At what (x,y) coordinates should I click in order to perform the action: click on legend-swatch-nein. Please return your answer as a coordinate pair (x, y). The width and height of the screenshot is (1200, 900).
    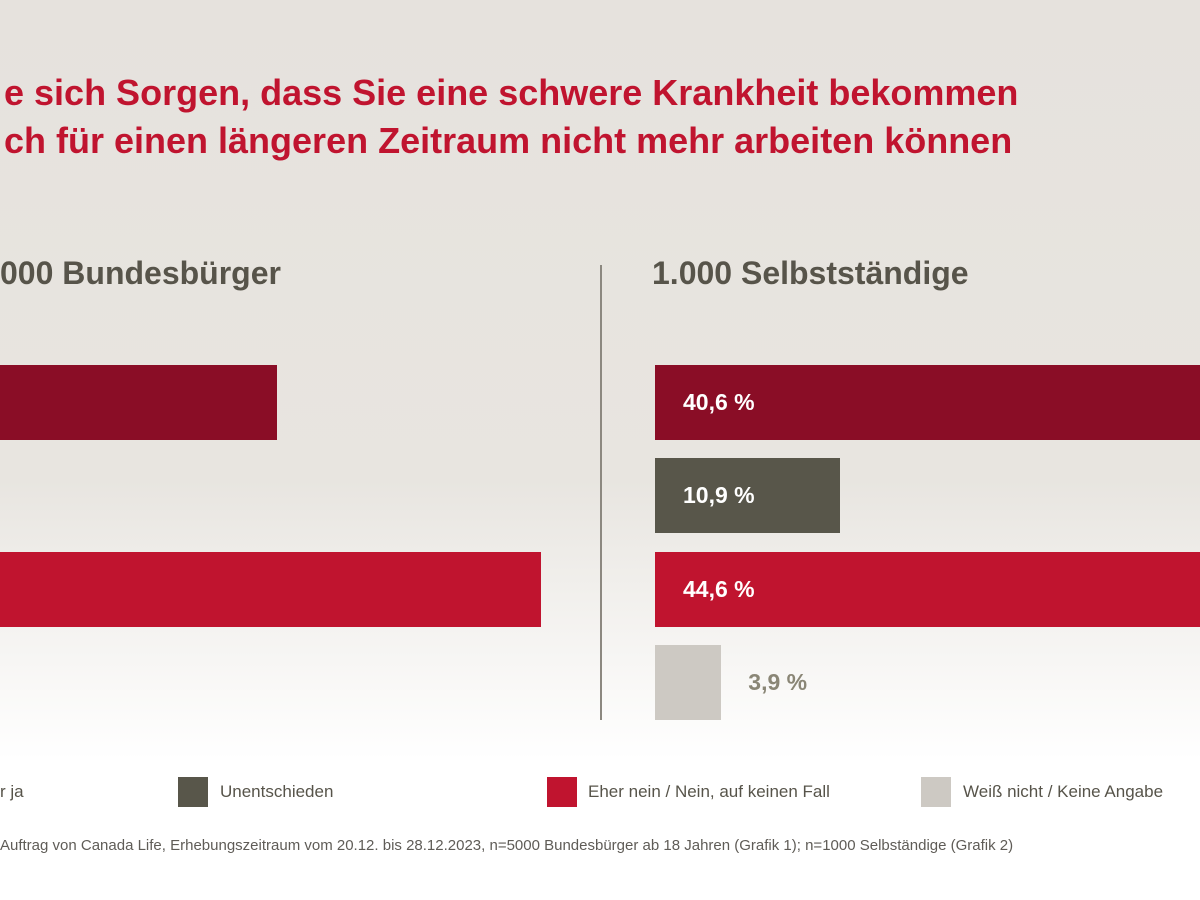
    Looking at the image, I should click on (562, 792).